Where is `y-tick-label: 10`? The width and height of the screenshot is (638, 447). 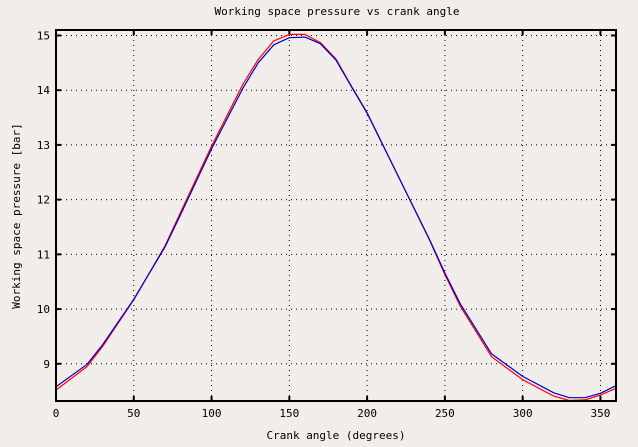
y-tick-label: 10 is located at coordinates (43, 309).